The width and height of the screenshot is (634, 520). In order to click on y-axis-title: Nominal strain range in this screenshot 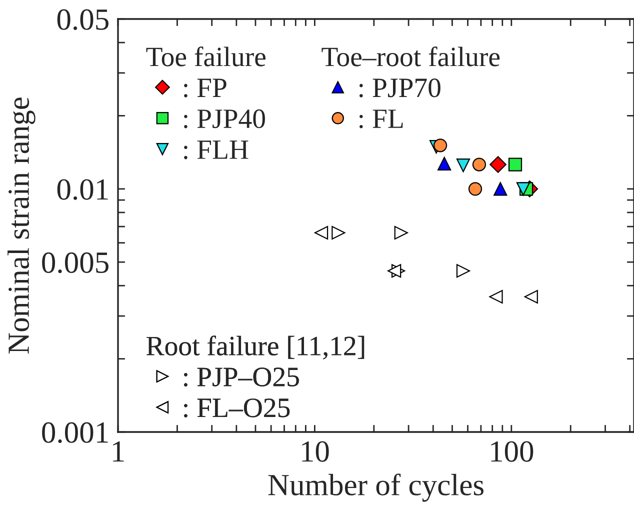, I will do `click(22, 226)`.